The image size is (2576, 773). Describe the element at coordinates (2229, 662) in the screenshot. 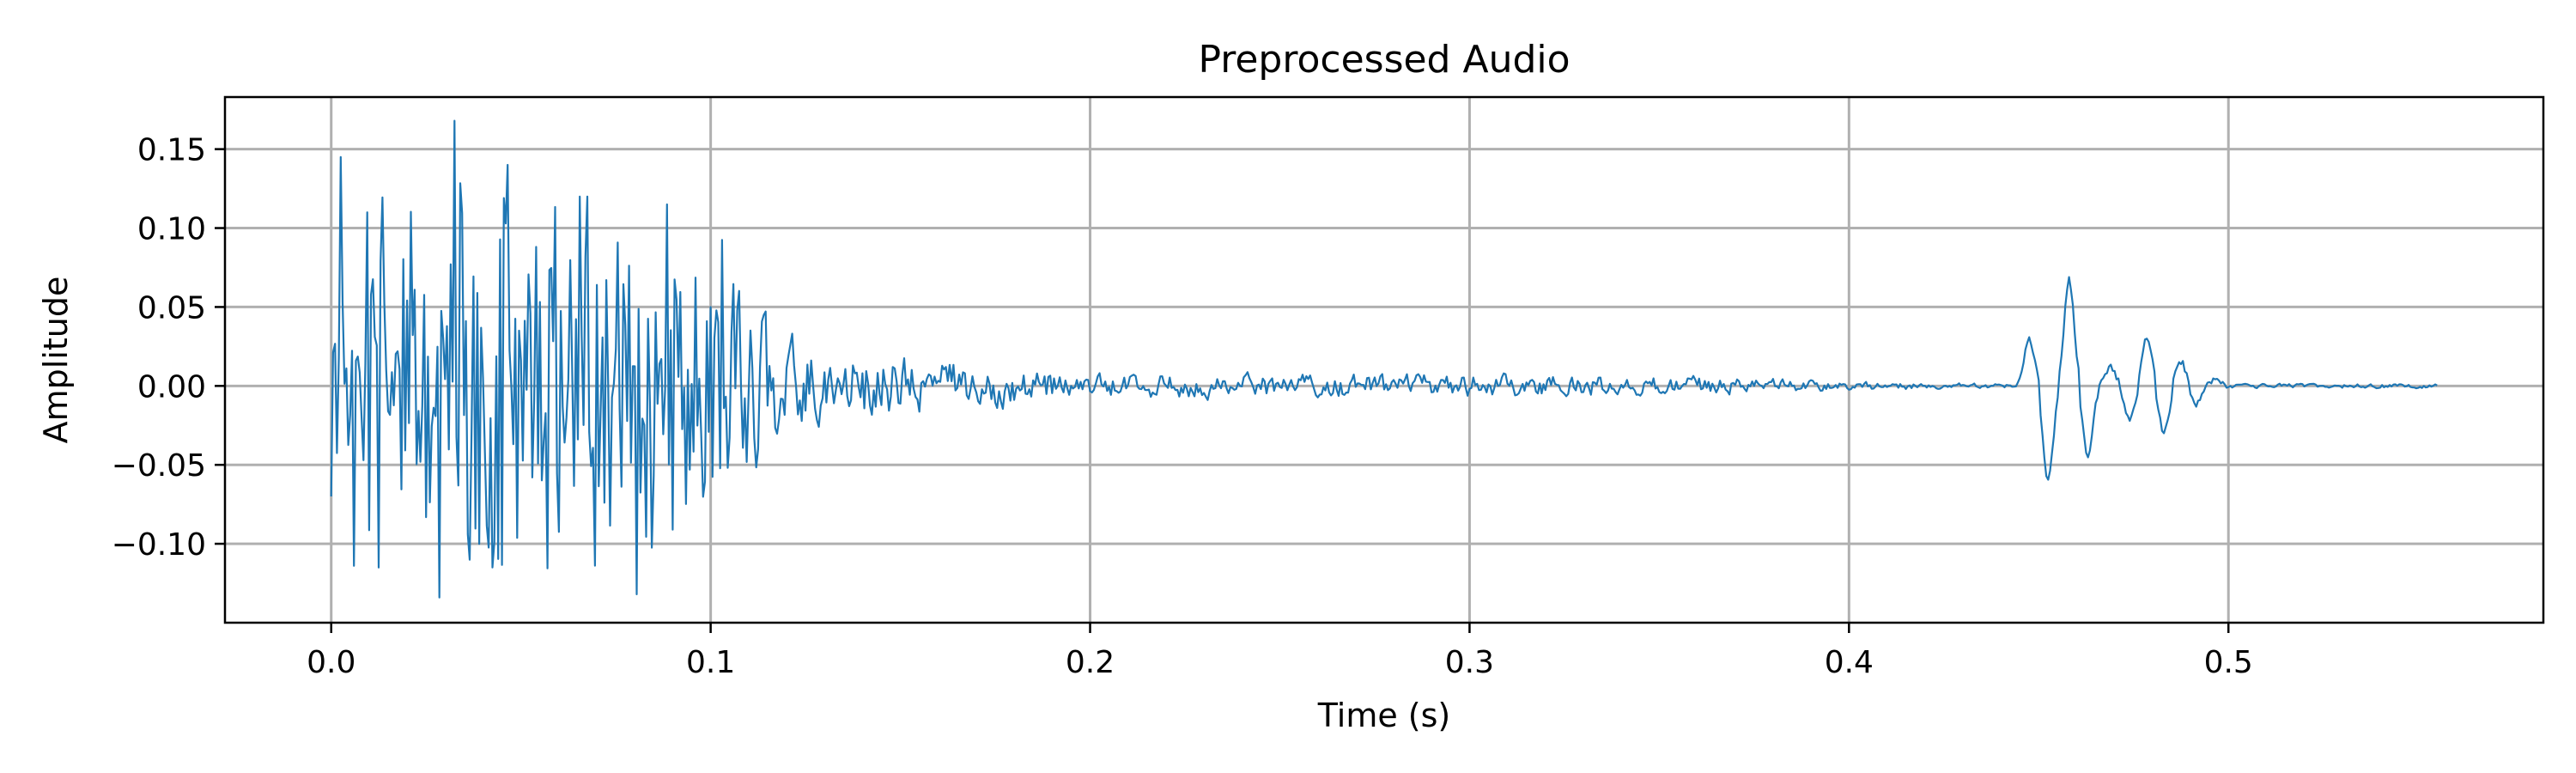

I see `x-tick-label: 0.5` at that location.